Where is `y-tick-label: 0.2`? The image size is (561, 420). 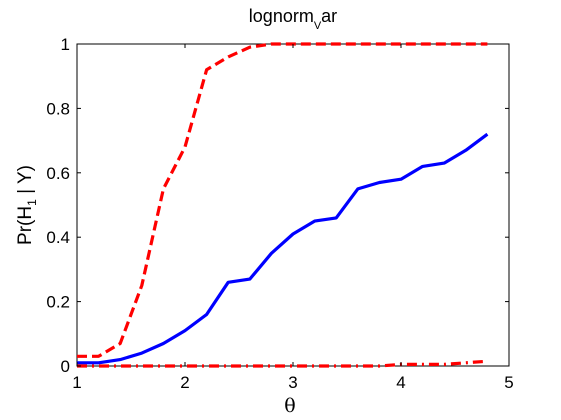
y-tick-label: 0.2 is located at coordinates (58, 302).